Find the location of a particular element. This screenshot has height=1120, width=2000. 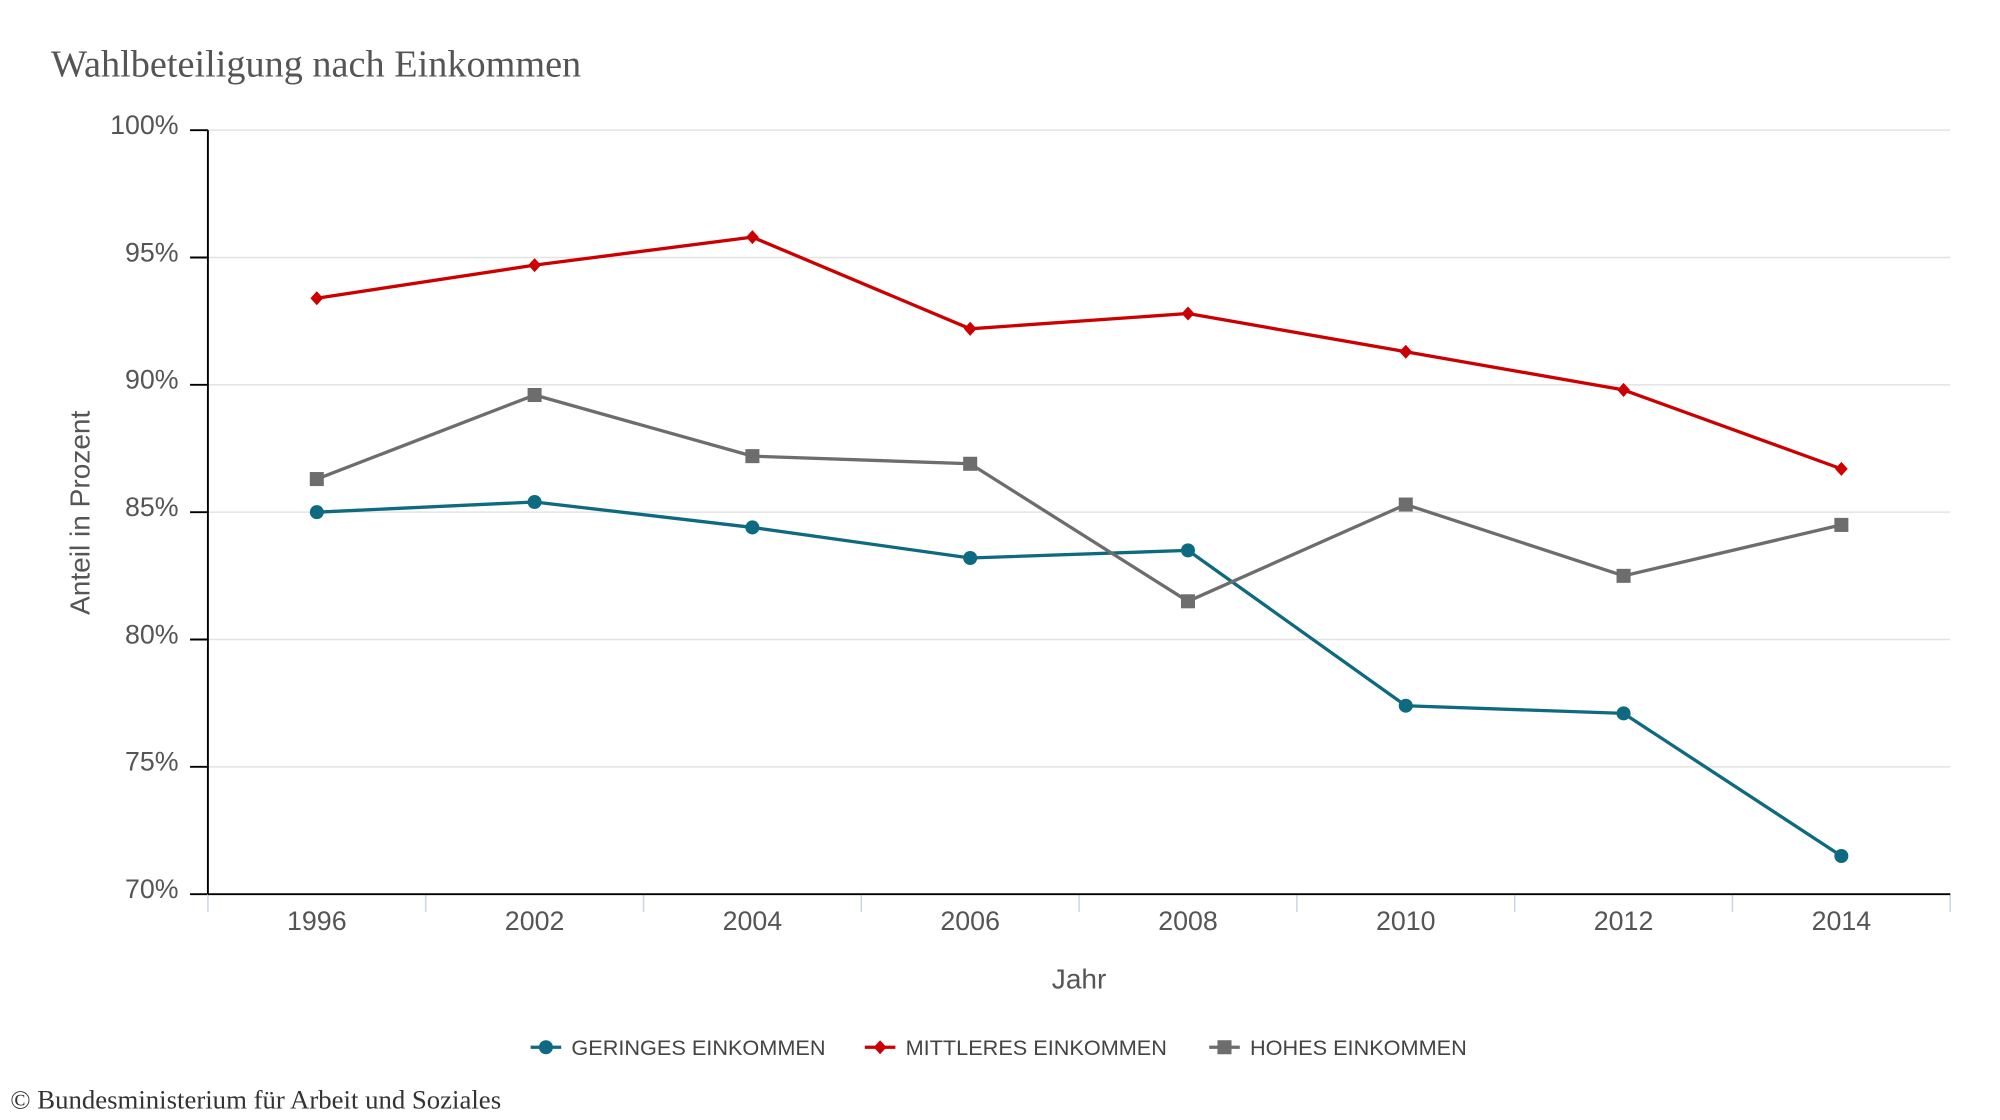

legend-item: HOHES EINKOMMEN is located at coordinates (1338, 1047).